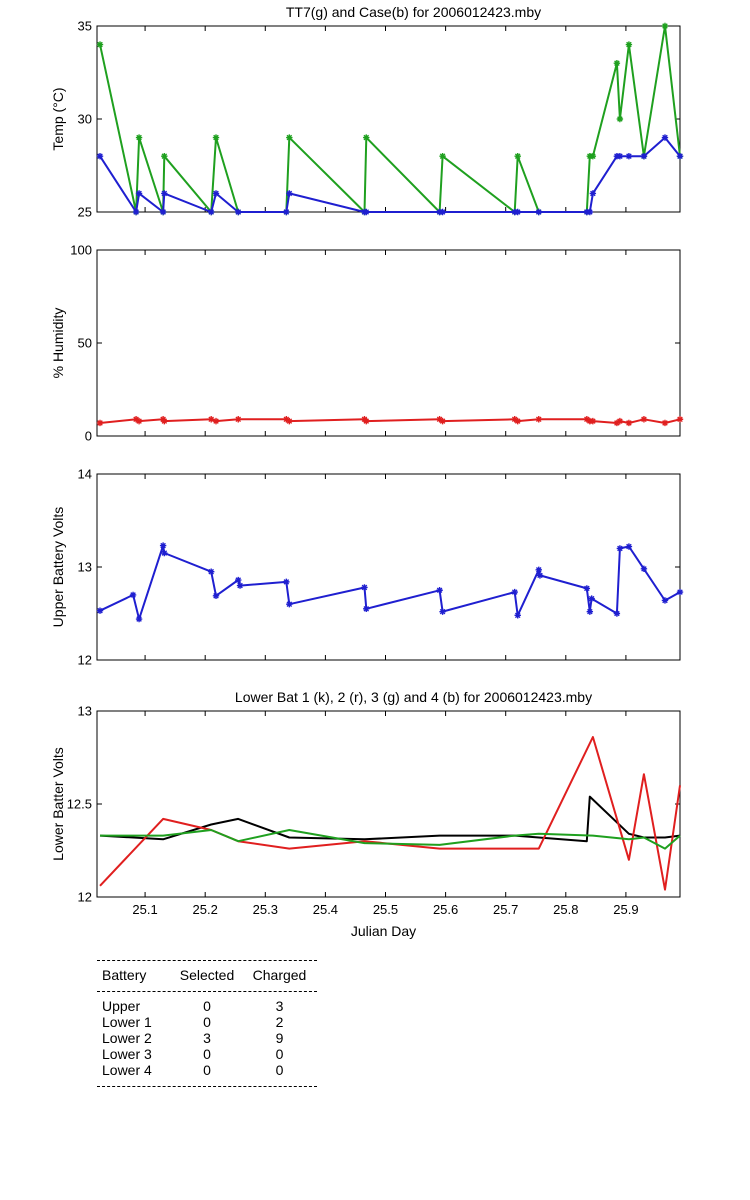 Image resolution: width=750 pixels, height=1200 pixels. What do you see at coordinates (58, 804) in the screenshot?
I see `y-axis-label: Lower Batter Volts` at bounding box center [58, 804].